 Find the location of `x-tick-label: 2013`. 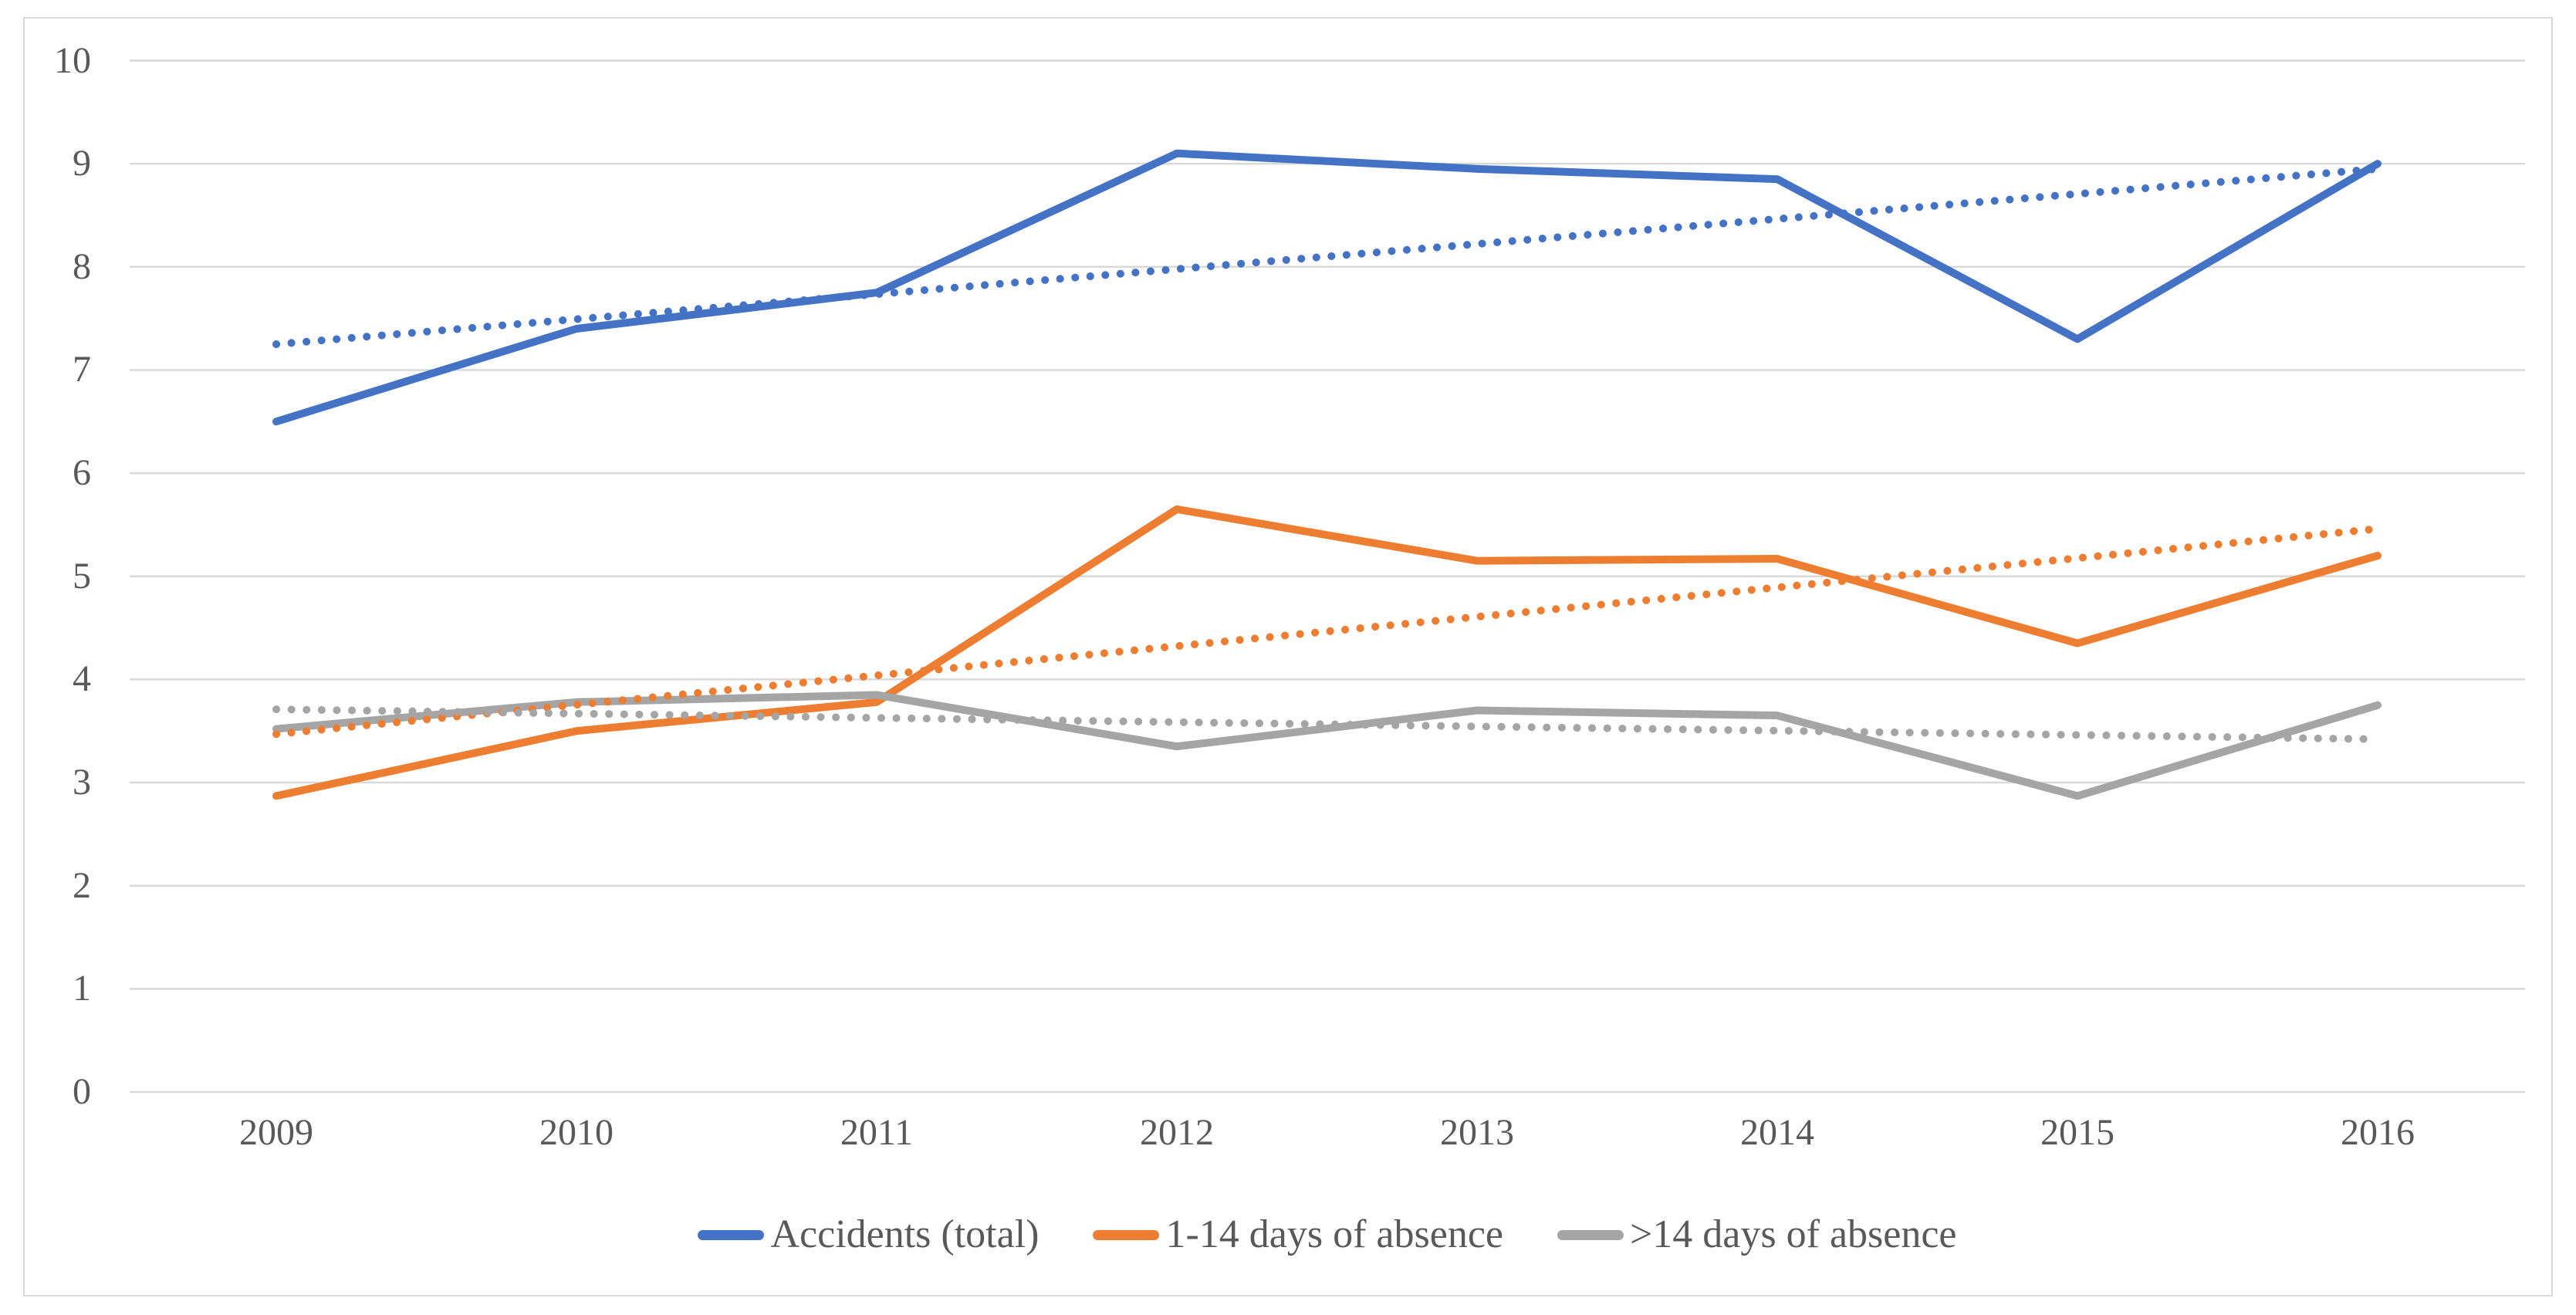

x-tick-label: 2013 is located at coordinates (1477, 1132).